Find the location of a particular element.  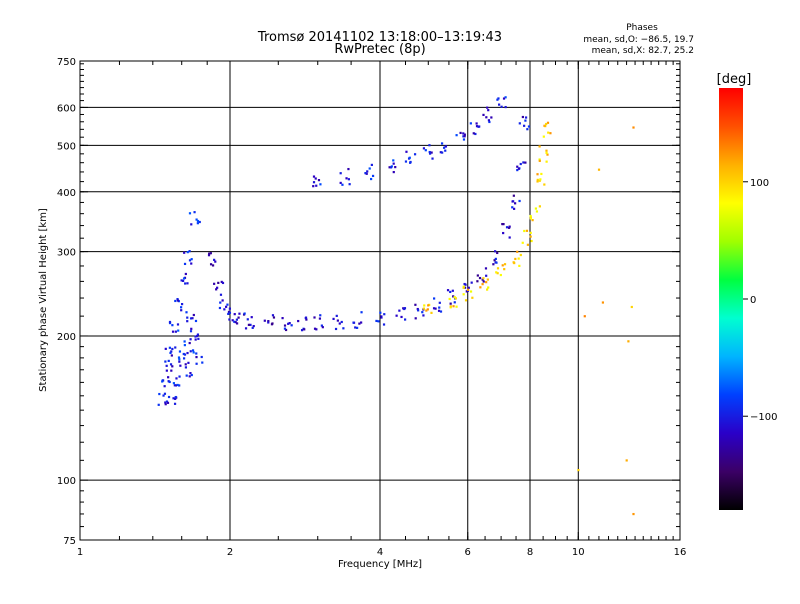

chart-title: Tromsø 20141102 13:18:00–13:19:43 is located at coordinates (379, 37).